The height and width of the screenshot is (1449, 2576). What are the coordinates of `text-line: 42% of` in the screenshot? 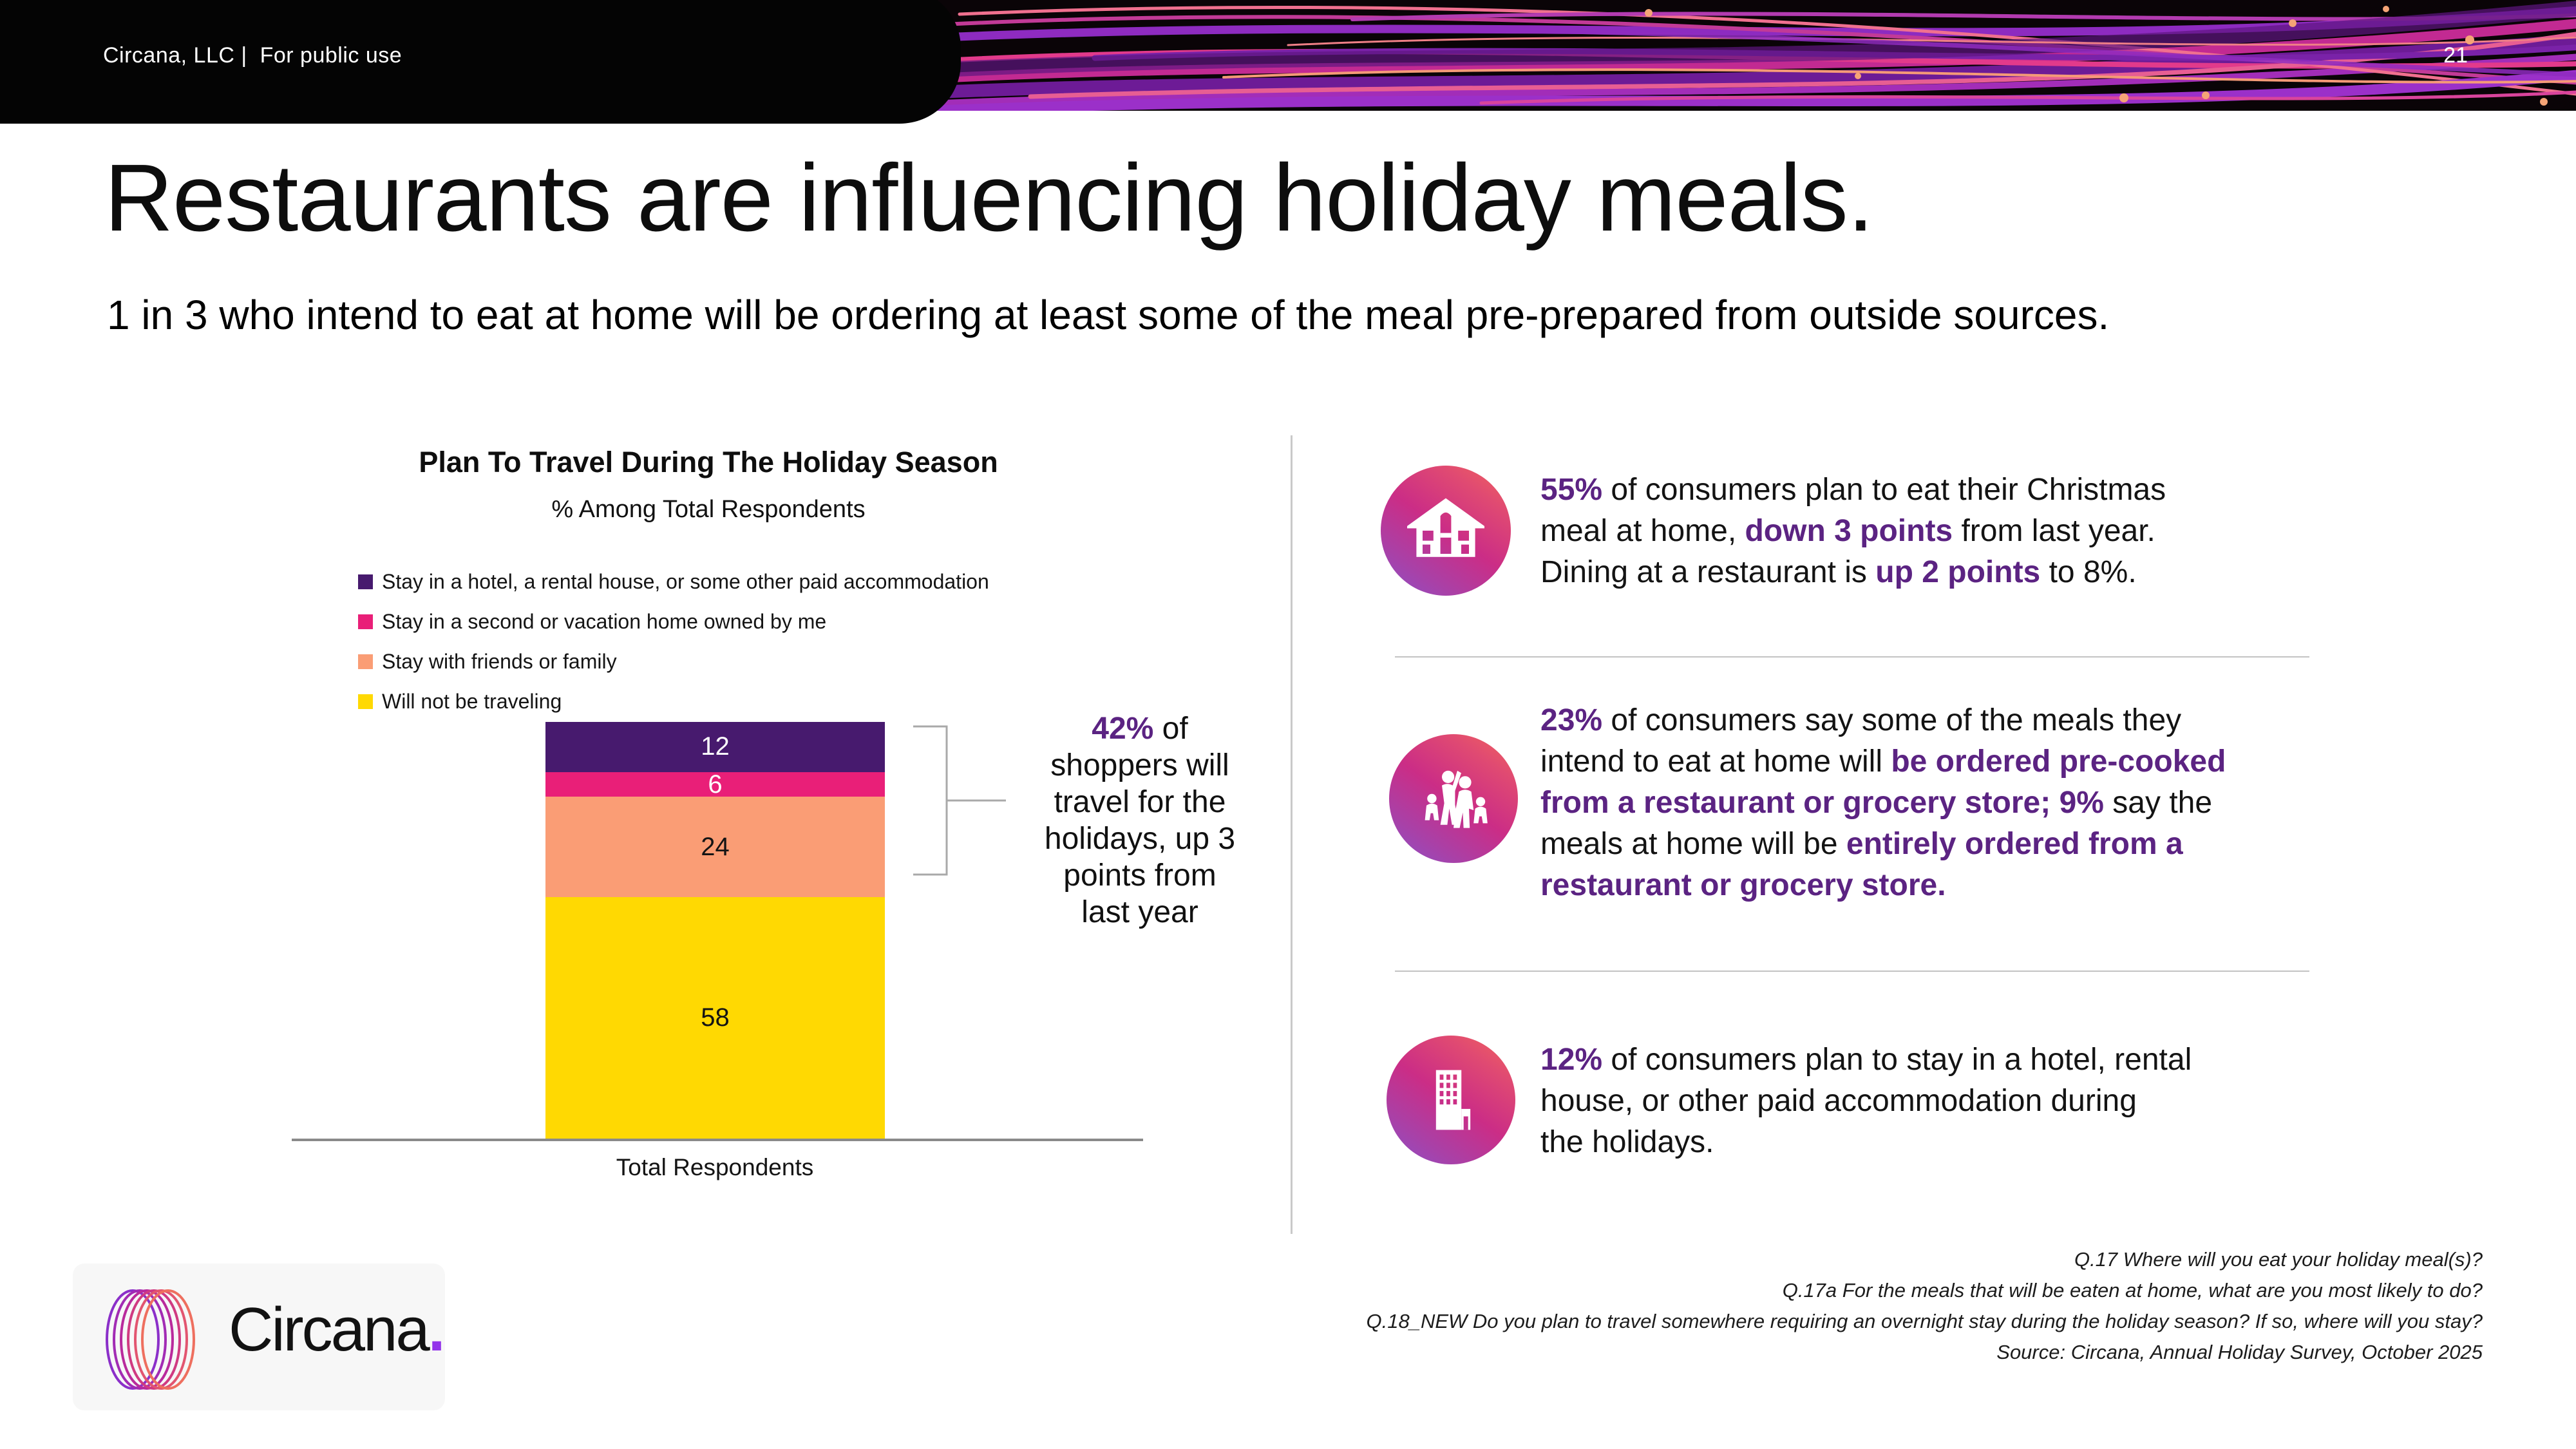 It's located at (1140, 728).